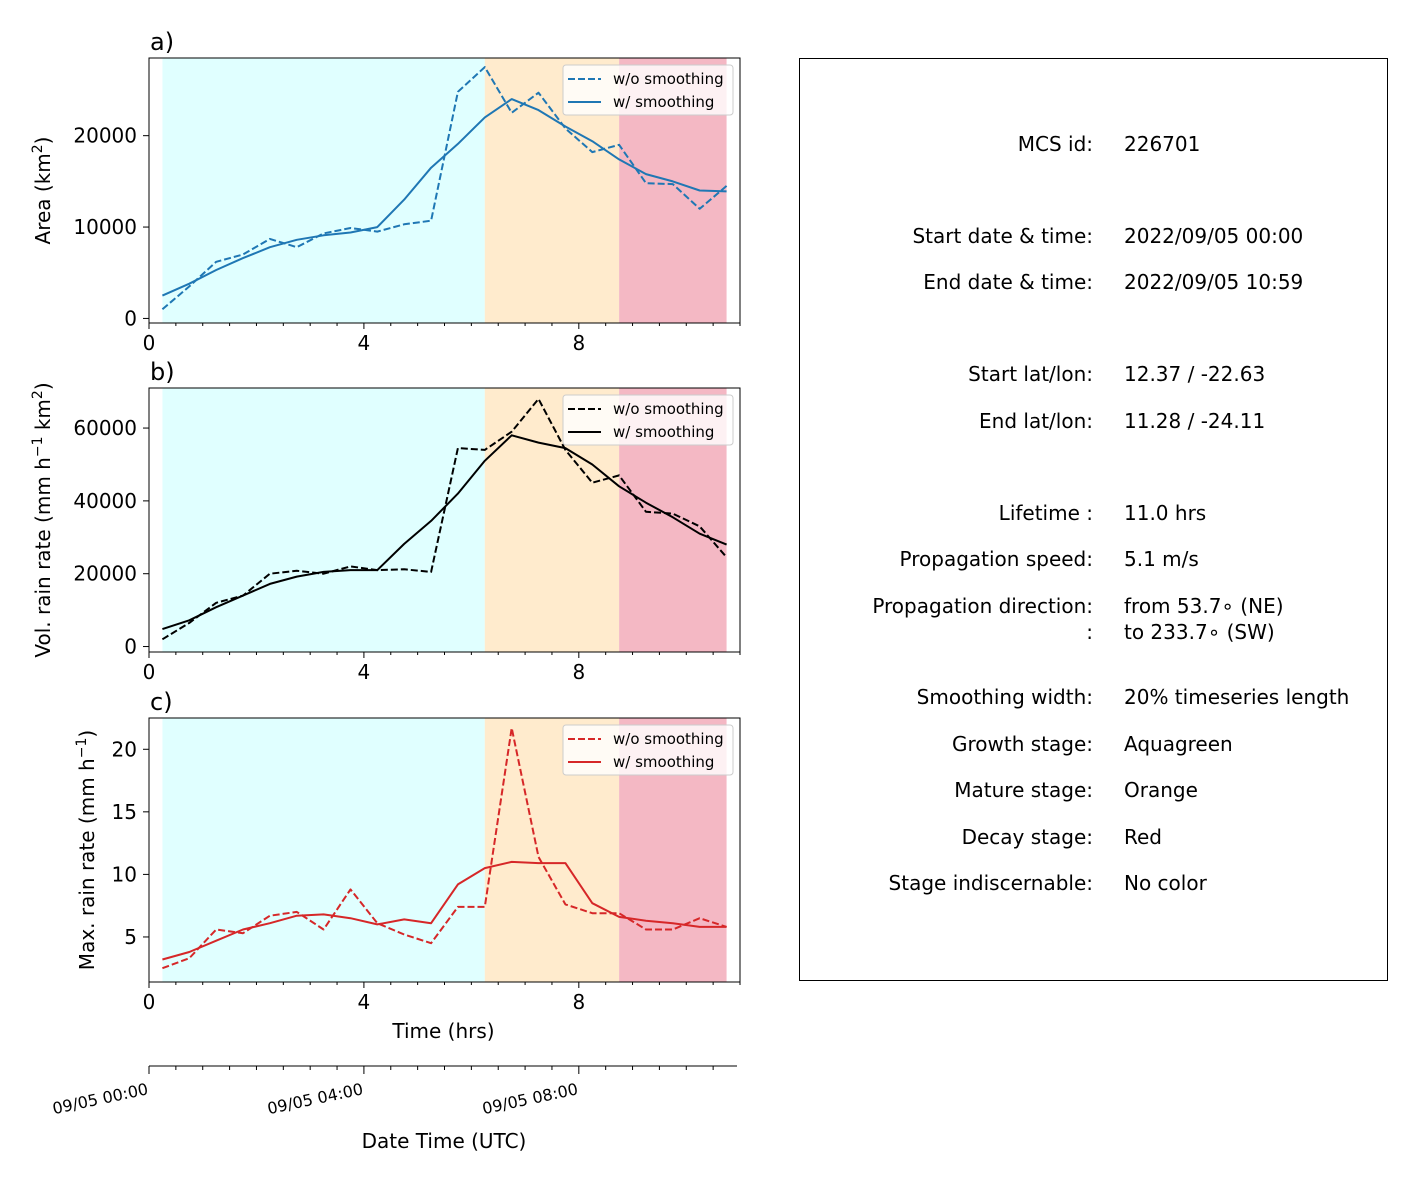 Image resolution: width=1419 pixels, height=1181 pixels. Describe the element at coordinates (1030, 374) in the screenshot. I see `info-key: Start lat/lon:` at that location.